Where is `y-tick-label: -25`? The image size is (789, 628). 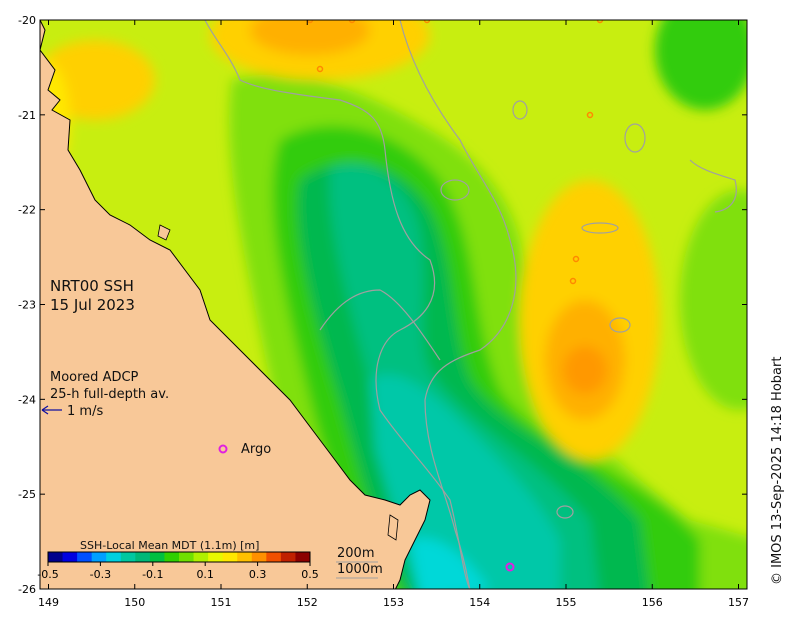
y-tick-label: -25 is located at coordinates (27, 494).